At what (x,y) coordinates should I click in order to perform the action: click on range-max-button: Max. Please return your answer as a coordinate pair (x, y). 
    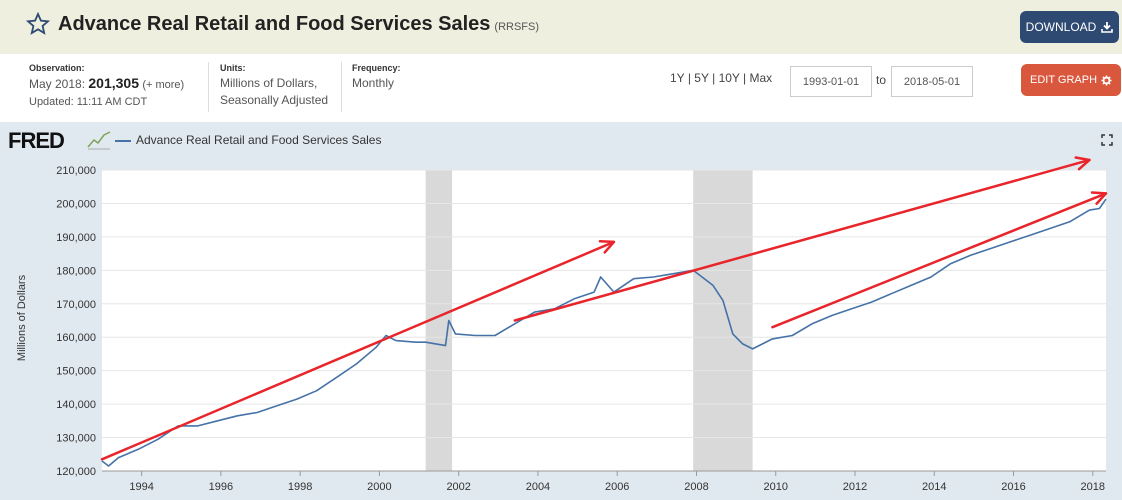
    Looking at the image, I should click on (761, 78).